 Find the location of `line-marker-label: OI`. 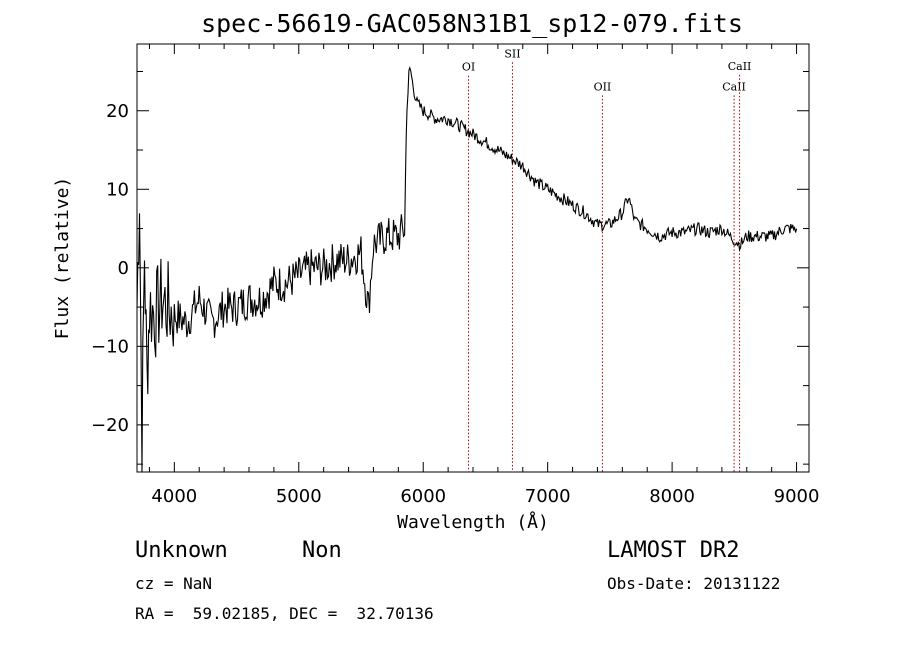

line-marker-label: OI is located at coordinates (468, 67).